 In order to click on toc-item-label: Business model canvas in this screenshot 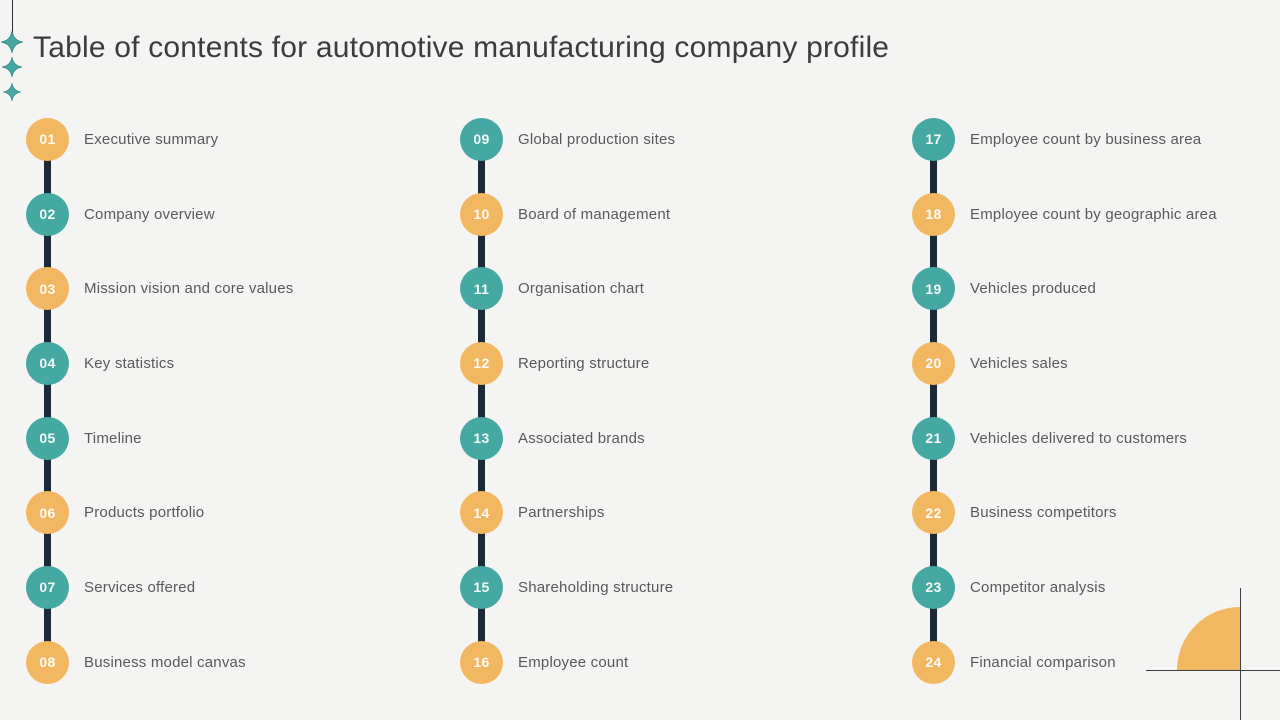, I will do `click(165, 662)`.